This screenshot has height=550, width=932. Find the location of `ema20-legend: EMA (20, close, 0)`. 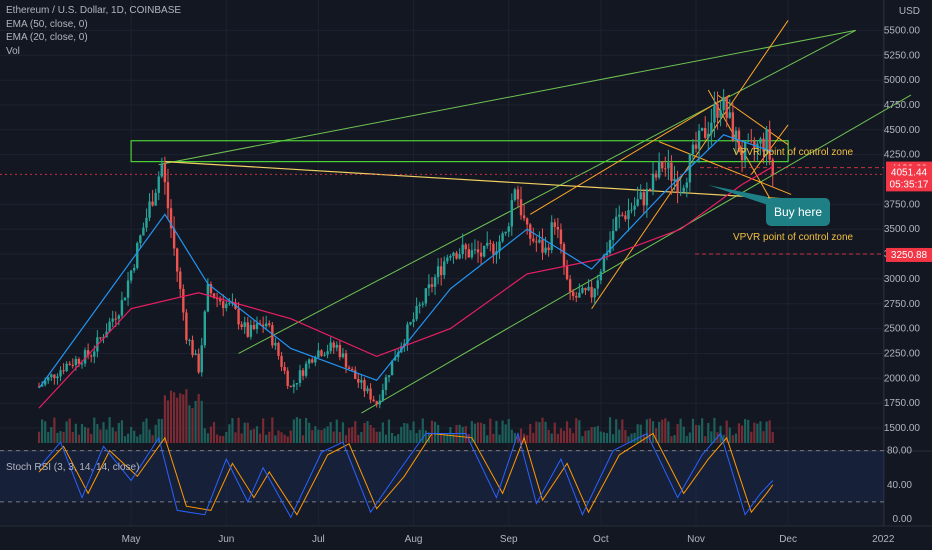

ema20-legend: EMA (20, close, 0) is located at coordinates (47, 37).